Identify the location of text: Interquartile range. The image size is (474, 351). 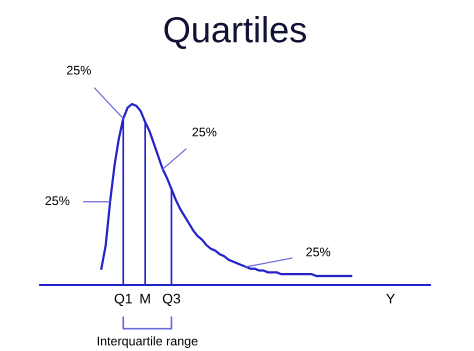
(148, 342).